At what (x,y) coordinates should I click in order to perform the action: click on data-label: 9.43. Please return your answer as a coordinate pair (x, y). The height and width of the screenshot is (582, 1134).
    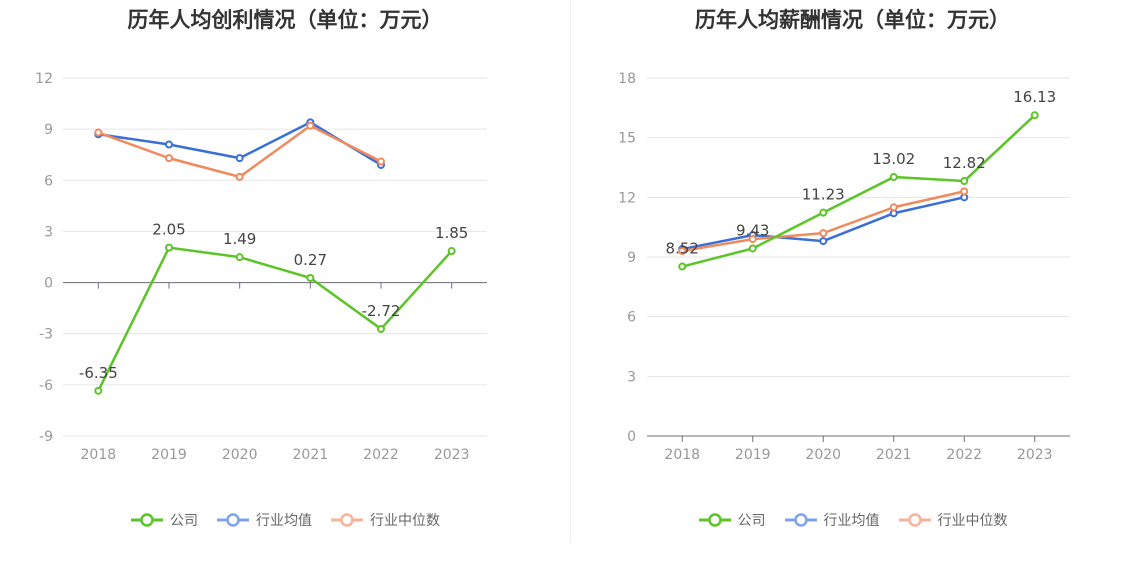
    Looking at the image, I should click on (752, 230).